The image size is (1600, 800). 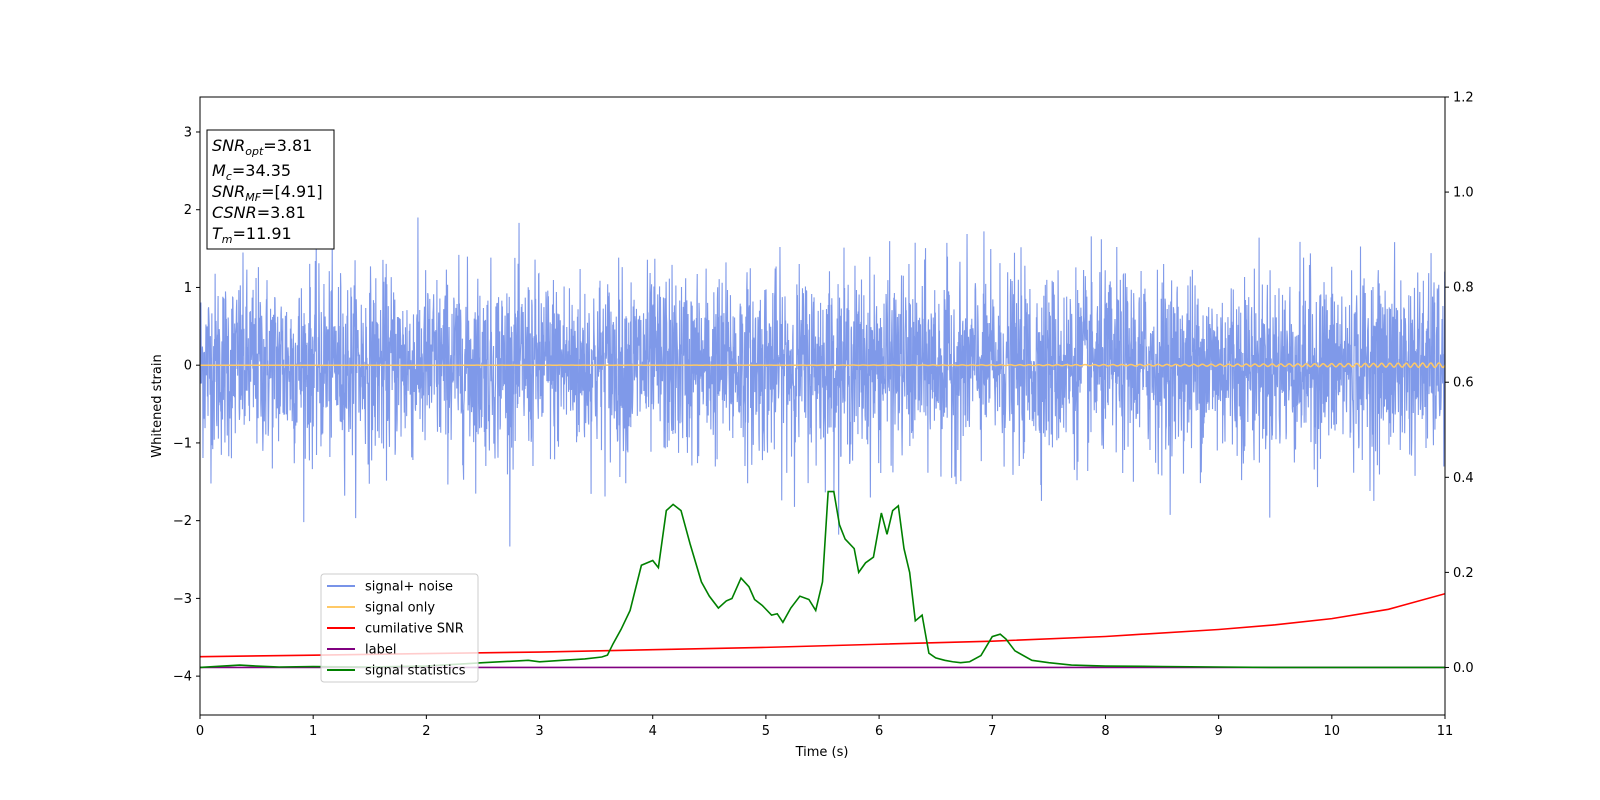 What do you see at coordinates (653, 731) in the screenshot?
I see `x-tick-label: 4` at bounding box center [653, 731].